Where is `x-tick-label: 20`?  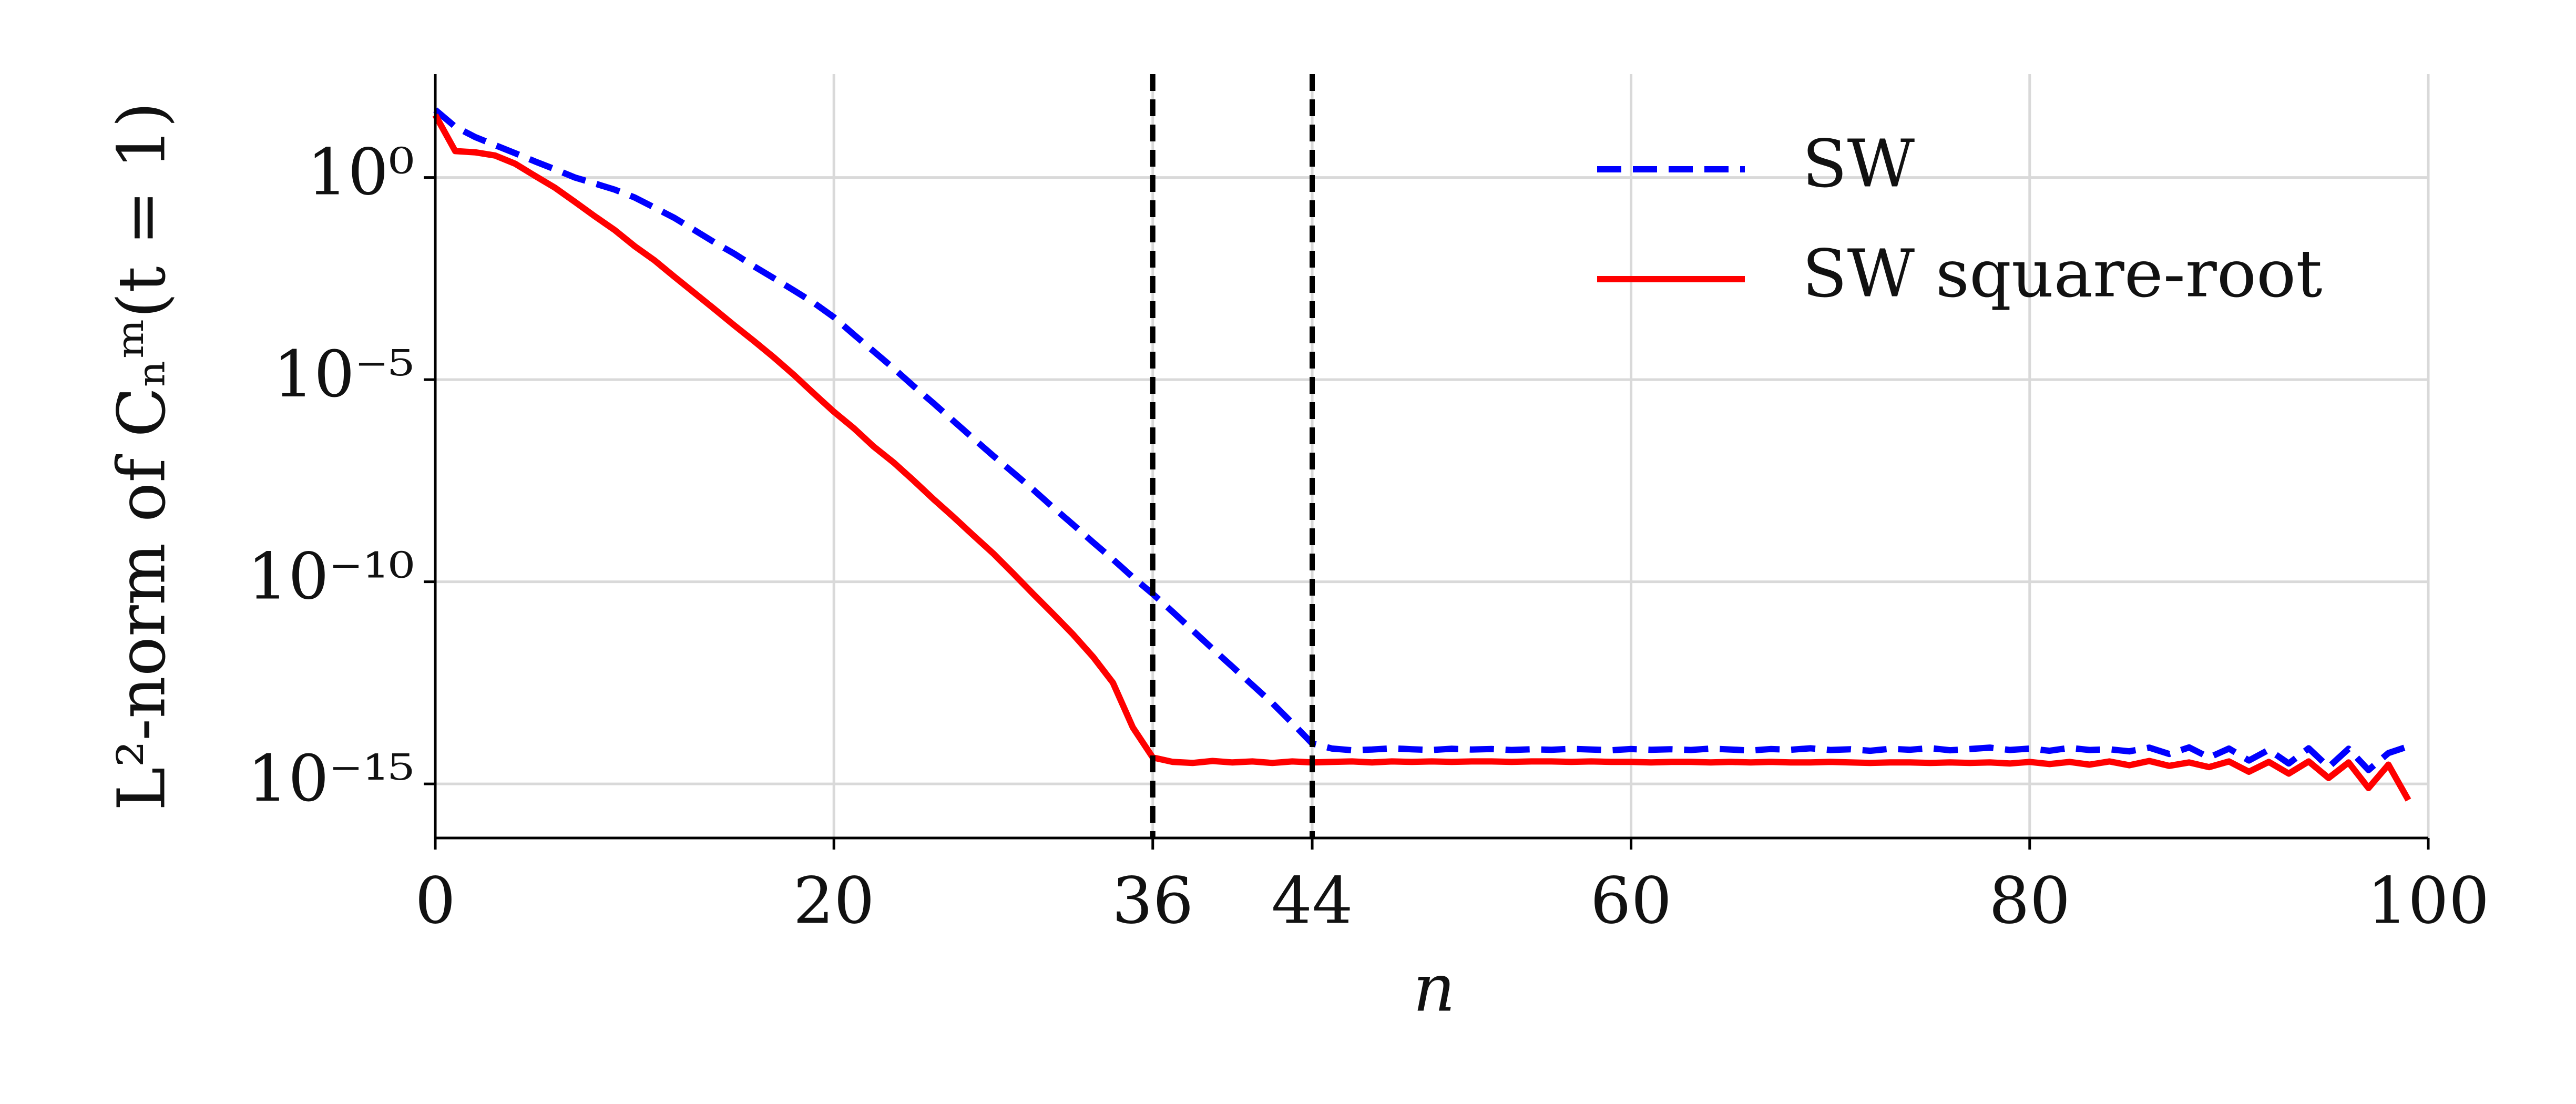
x-tick-label: 20 is located at coordinates (834, 901).